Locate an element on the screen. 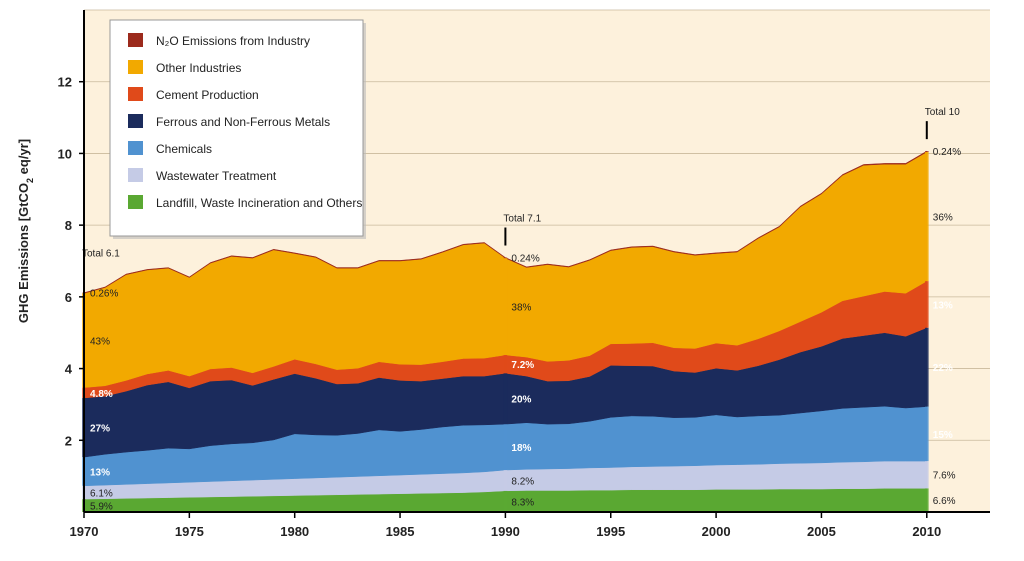  y-tick-label-4: 4 is located at coordinates (69, 369).